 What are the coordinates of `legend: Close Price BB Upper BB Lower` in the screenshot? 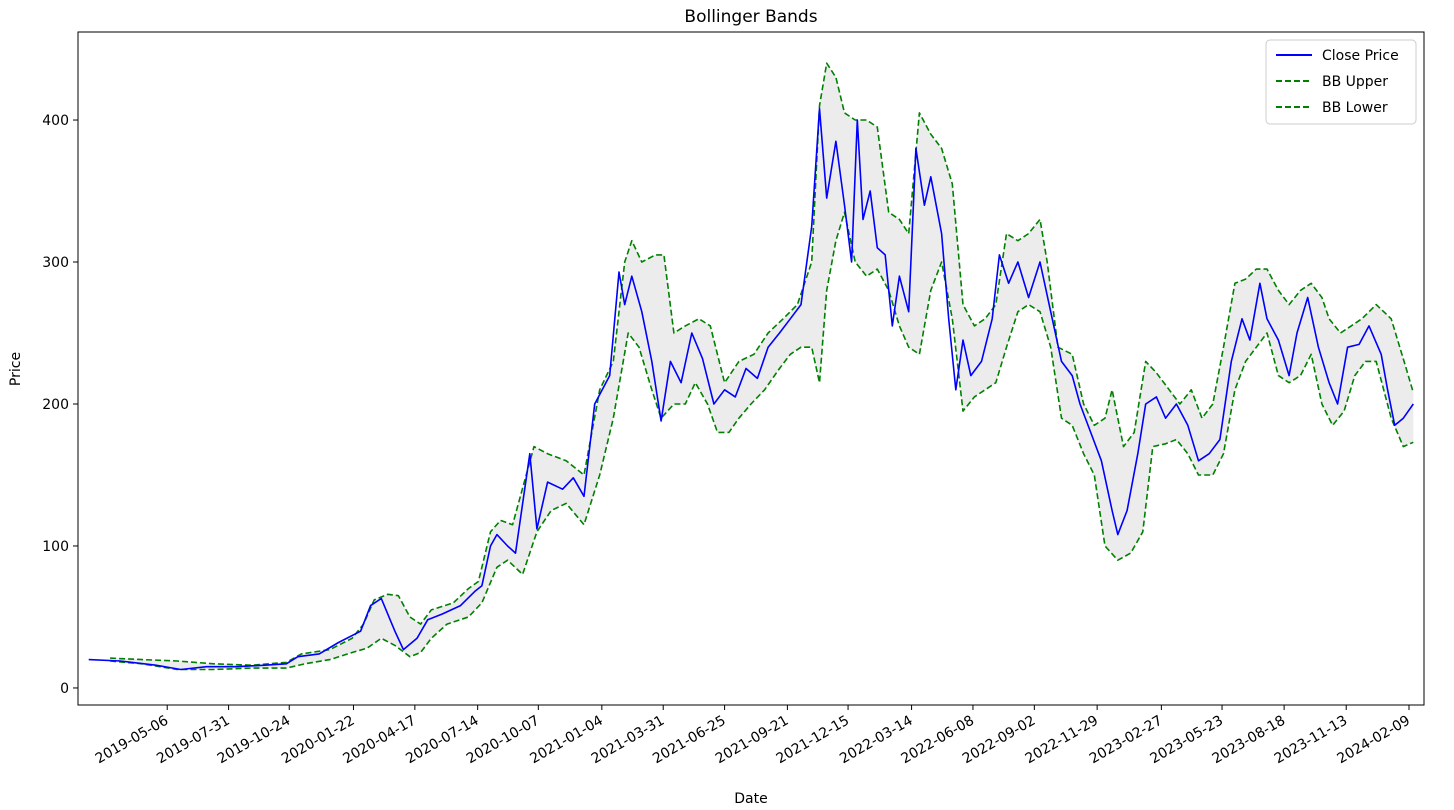 It's located at (1341, 82).